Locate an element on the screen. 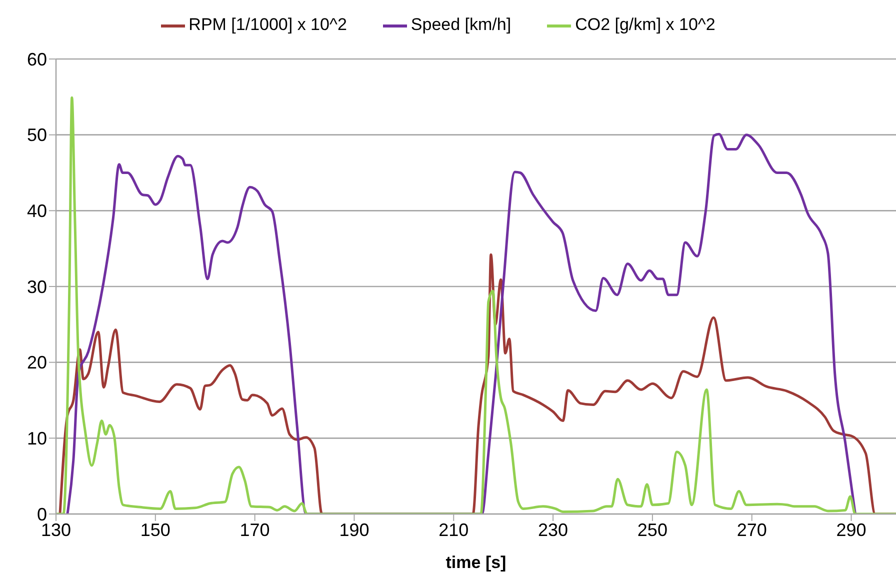 This screenshot has height=586, width=896. y-tick-label: 20 is located at coordinates (36, 362).